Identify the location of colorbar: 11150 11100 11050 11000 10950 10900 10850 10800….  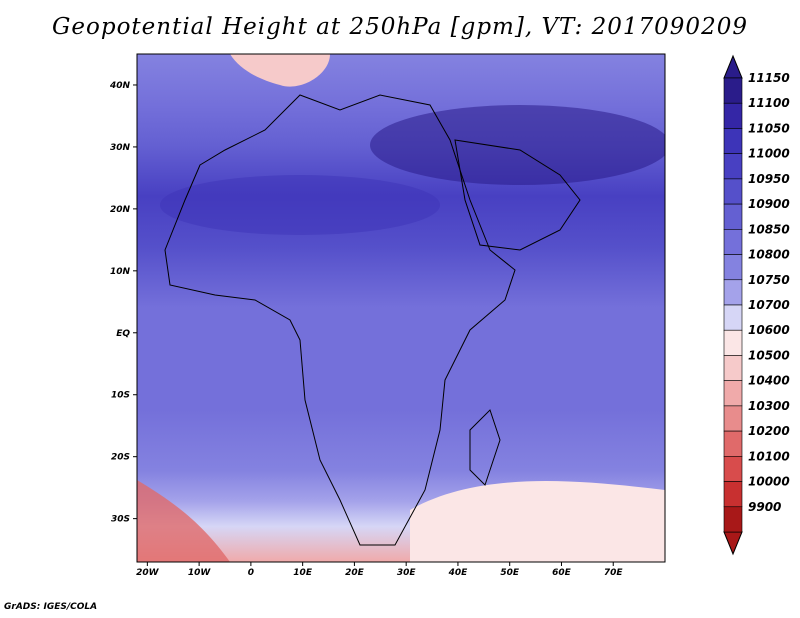
(756, 305).